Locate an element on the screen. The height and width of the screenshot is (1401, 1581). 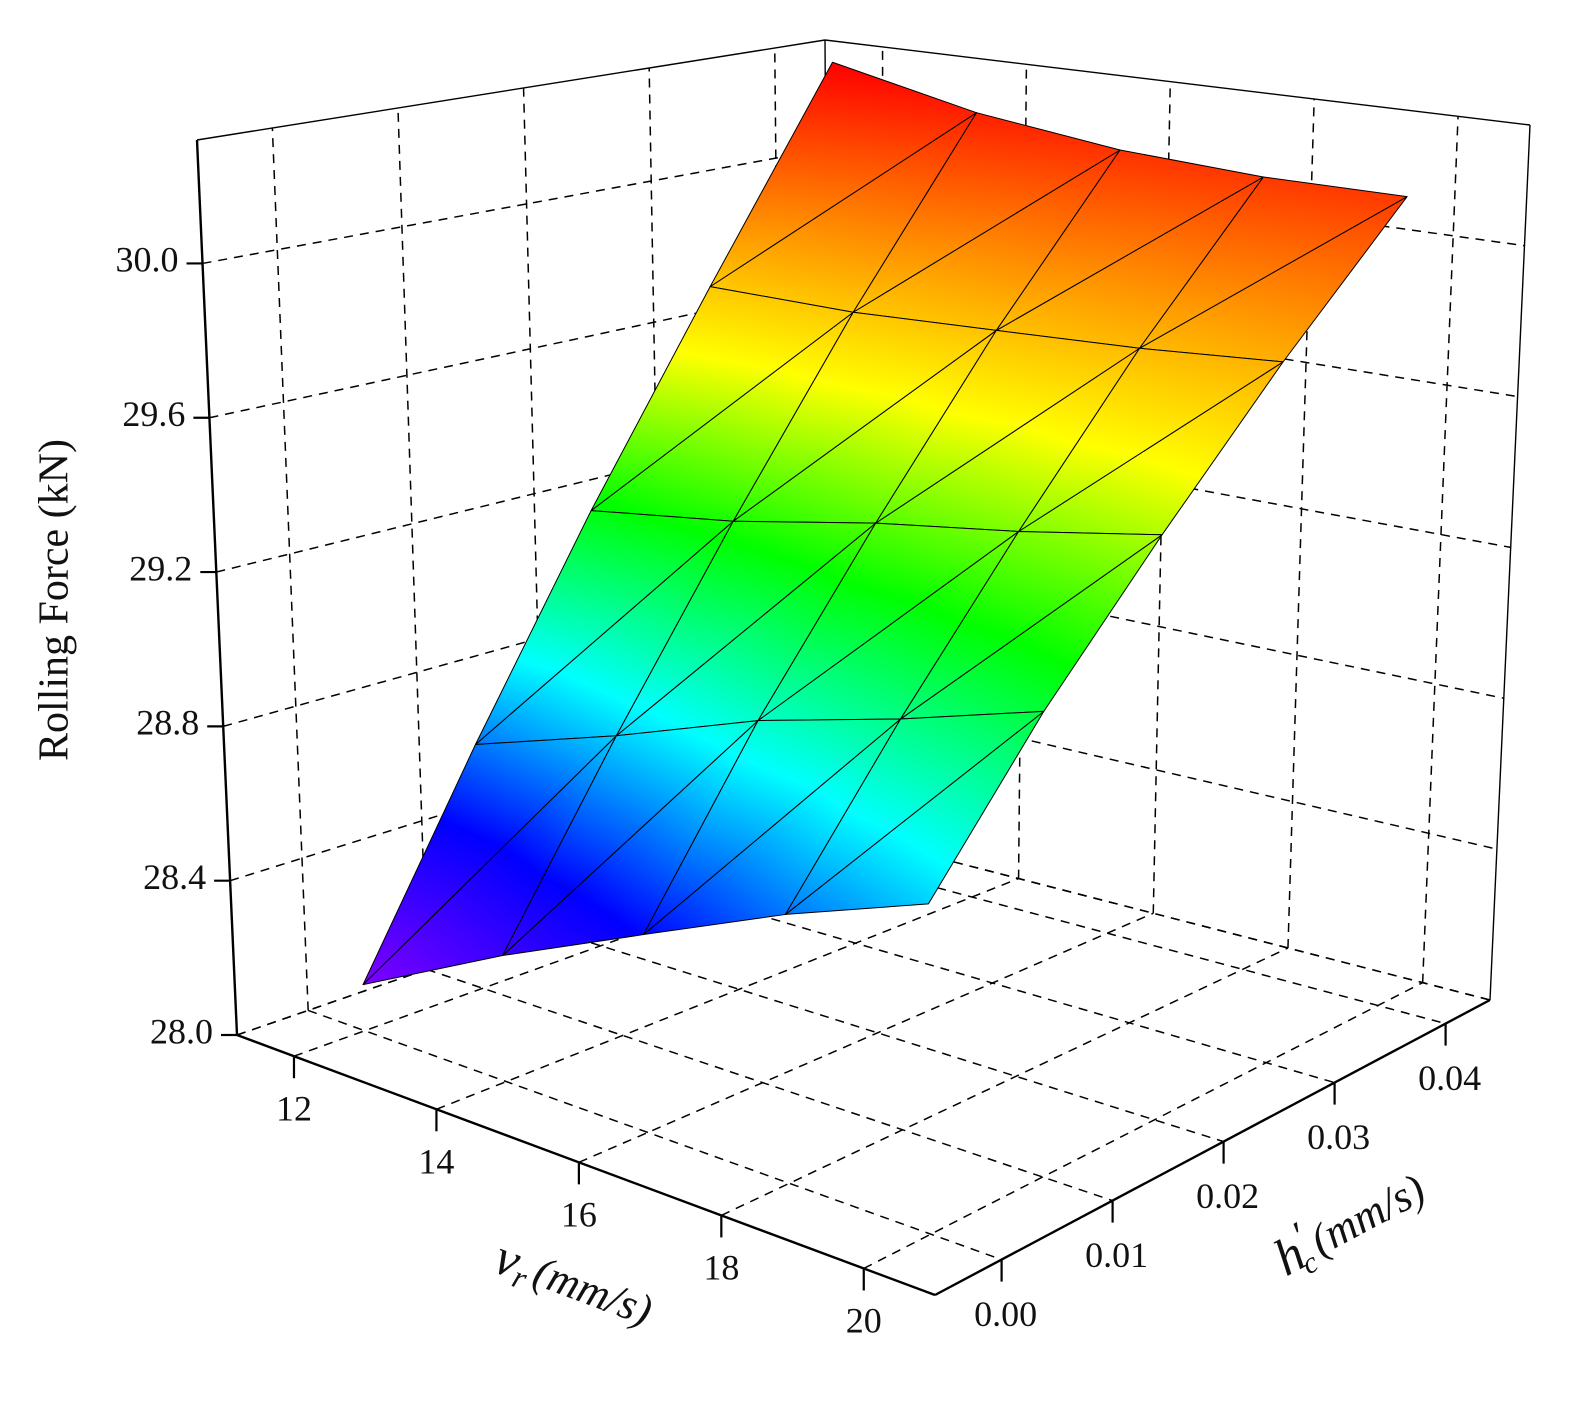
x-tick-label: 16 is located at coordinates (579, 1215).